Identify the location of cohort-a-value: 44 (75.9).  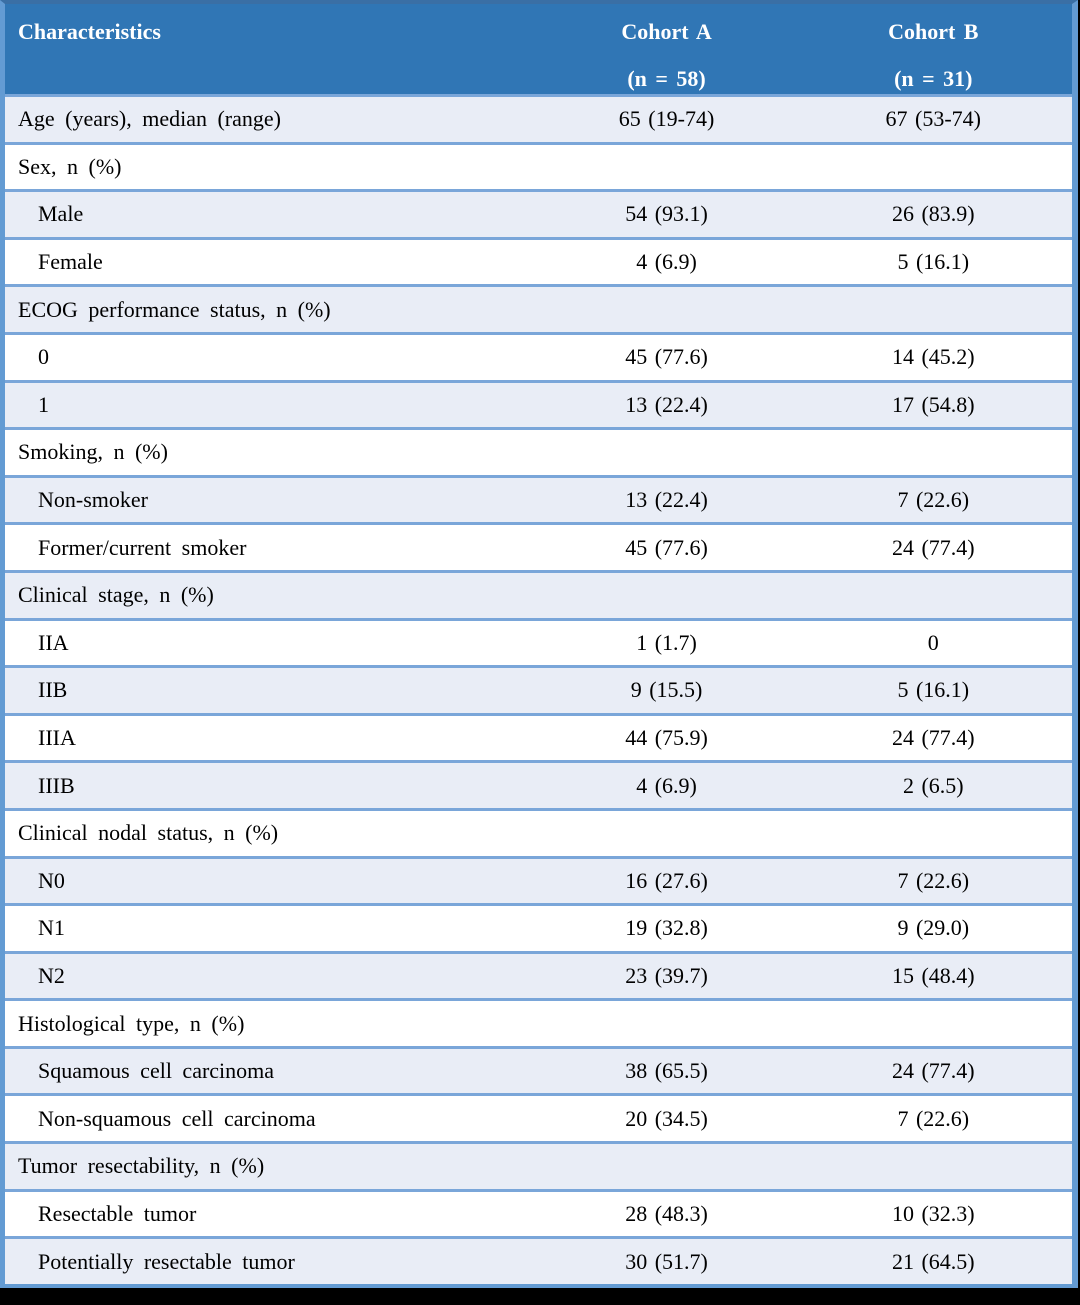
(666, 738).